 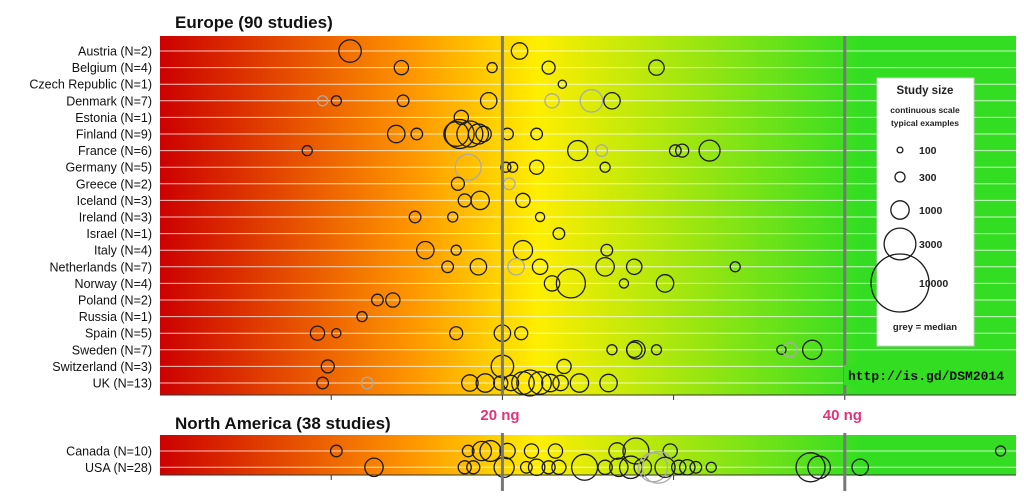 What do you see at coordinates (499, 415) in the screenshot?
I see `reference-line-label: 20 ng` at bounding box center [499, 415].